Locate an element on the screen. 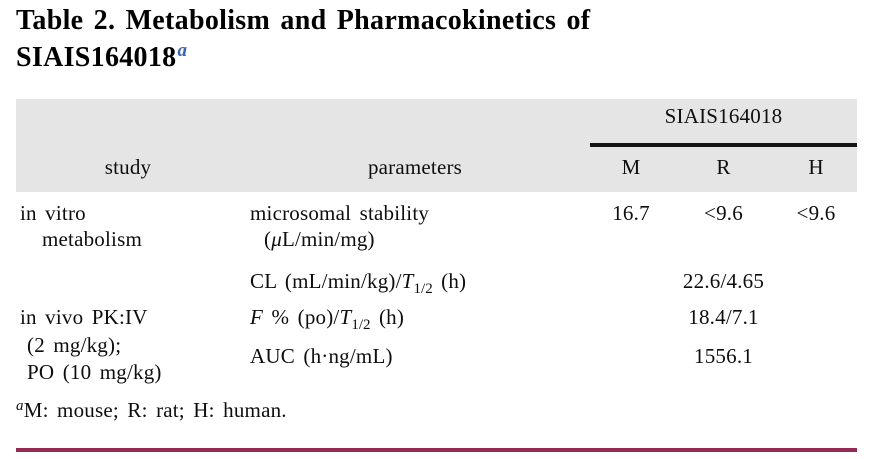  f-symbol: F is located at coordinates (257, 317).